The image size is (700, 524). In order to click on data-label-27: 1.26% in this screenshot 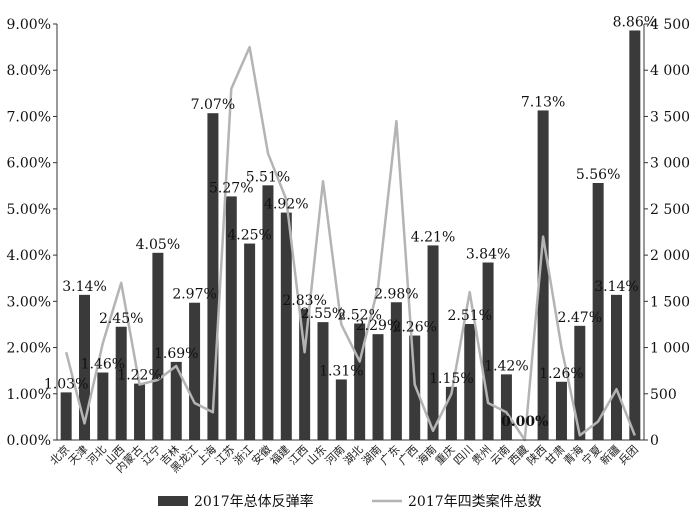, I will do `click(561, 374)`.